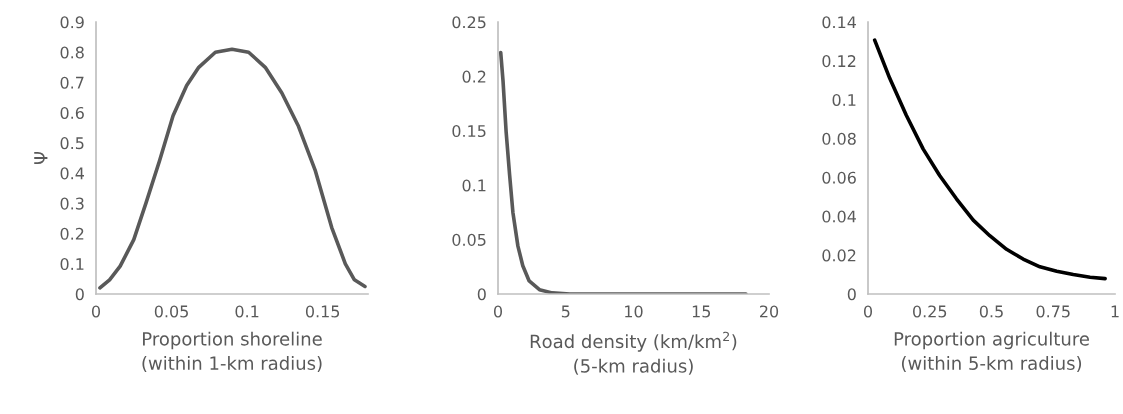 This screenshot has width=1123, height=414. Describe the element at coordinates (1053, 311) in the screenshot. I see `x-tick-label: 0.75` at that location.